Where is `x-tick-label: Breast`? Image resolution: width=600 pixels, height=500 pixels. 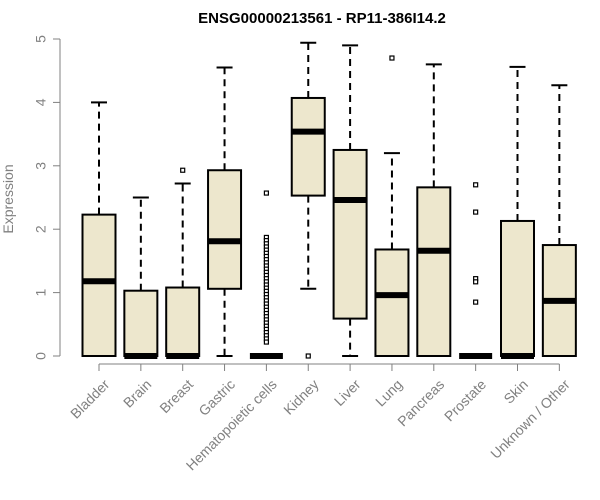
x-tick-label: Breast is located at coordinates (176, 396).